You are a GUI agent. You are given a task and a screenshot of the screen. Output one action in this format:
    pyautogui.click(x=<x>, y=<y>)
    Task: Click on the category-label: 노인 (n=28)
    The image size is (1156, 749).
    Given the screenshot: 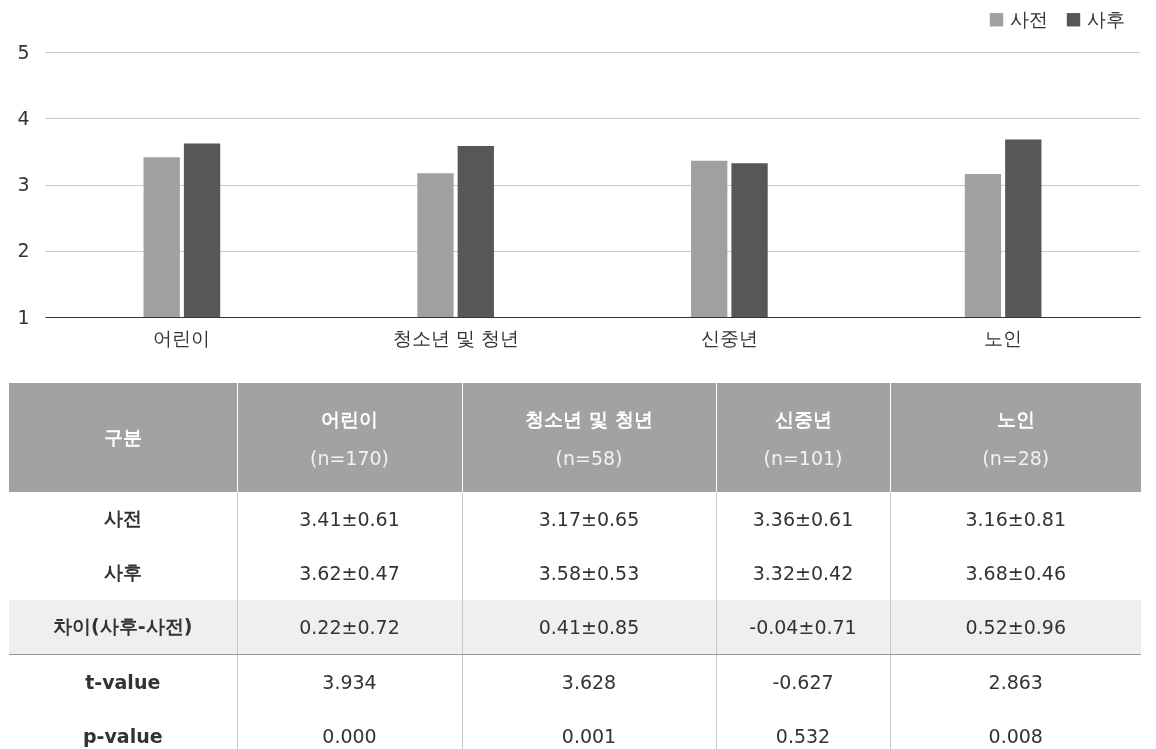 What is the action you would take?
    pyautogui.click(x=1016, y=438)
    